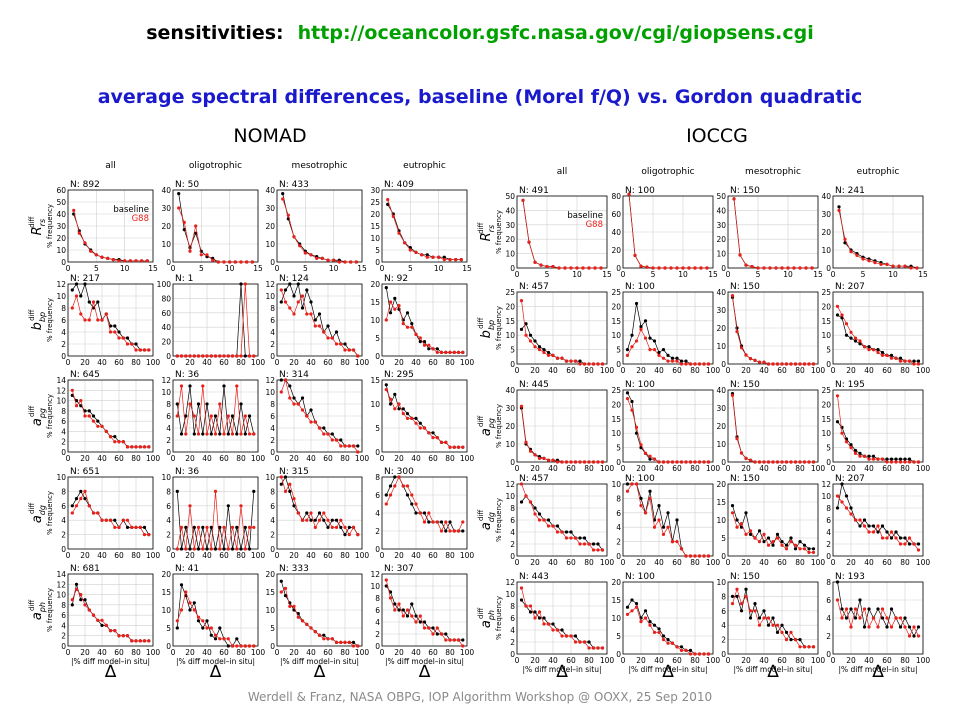 The height and width of the screenshot is (720, 960). I want to click on row-label-sub: ph, so click(491, 615).